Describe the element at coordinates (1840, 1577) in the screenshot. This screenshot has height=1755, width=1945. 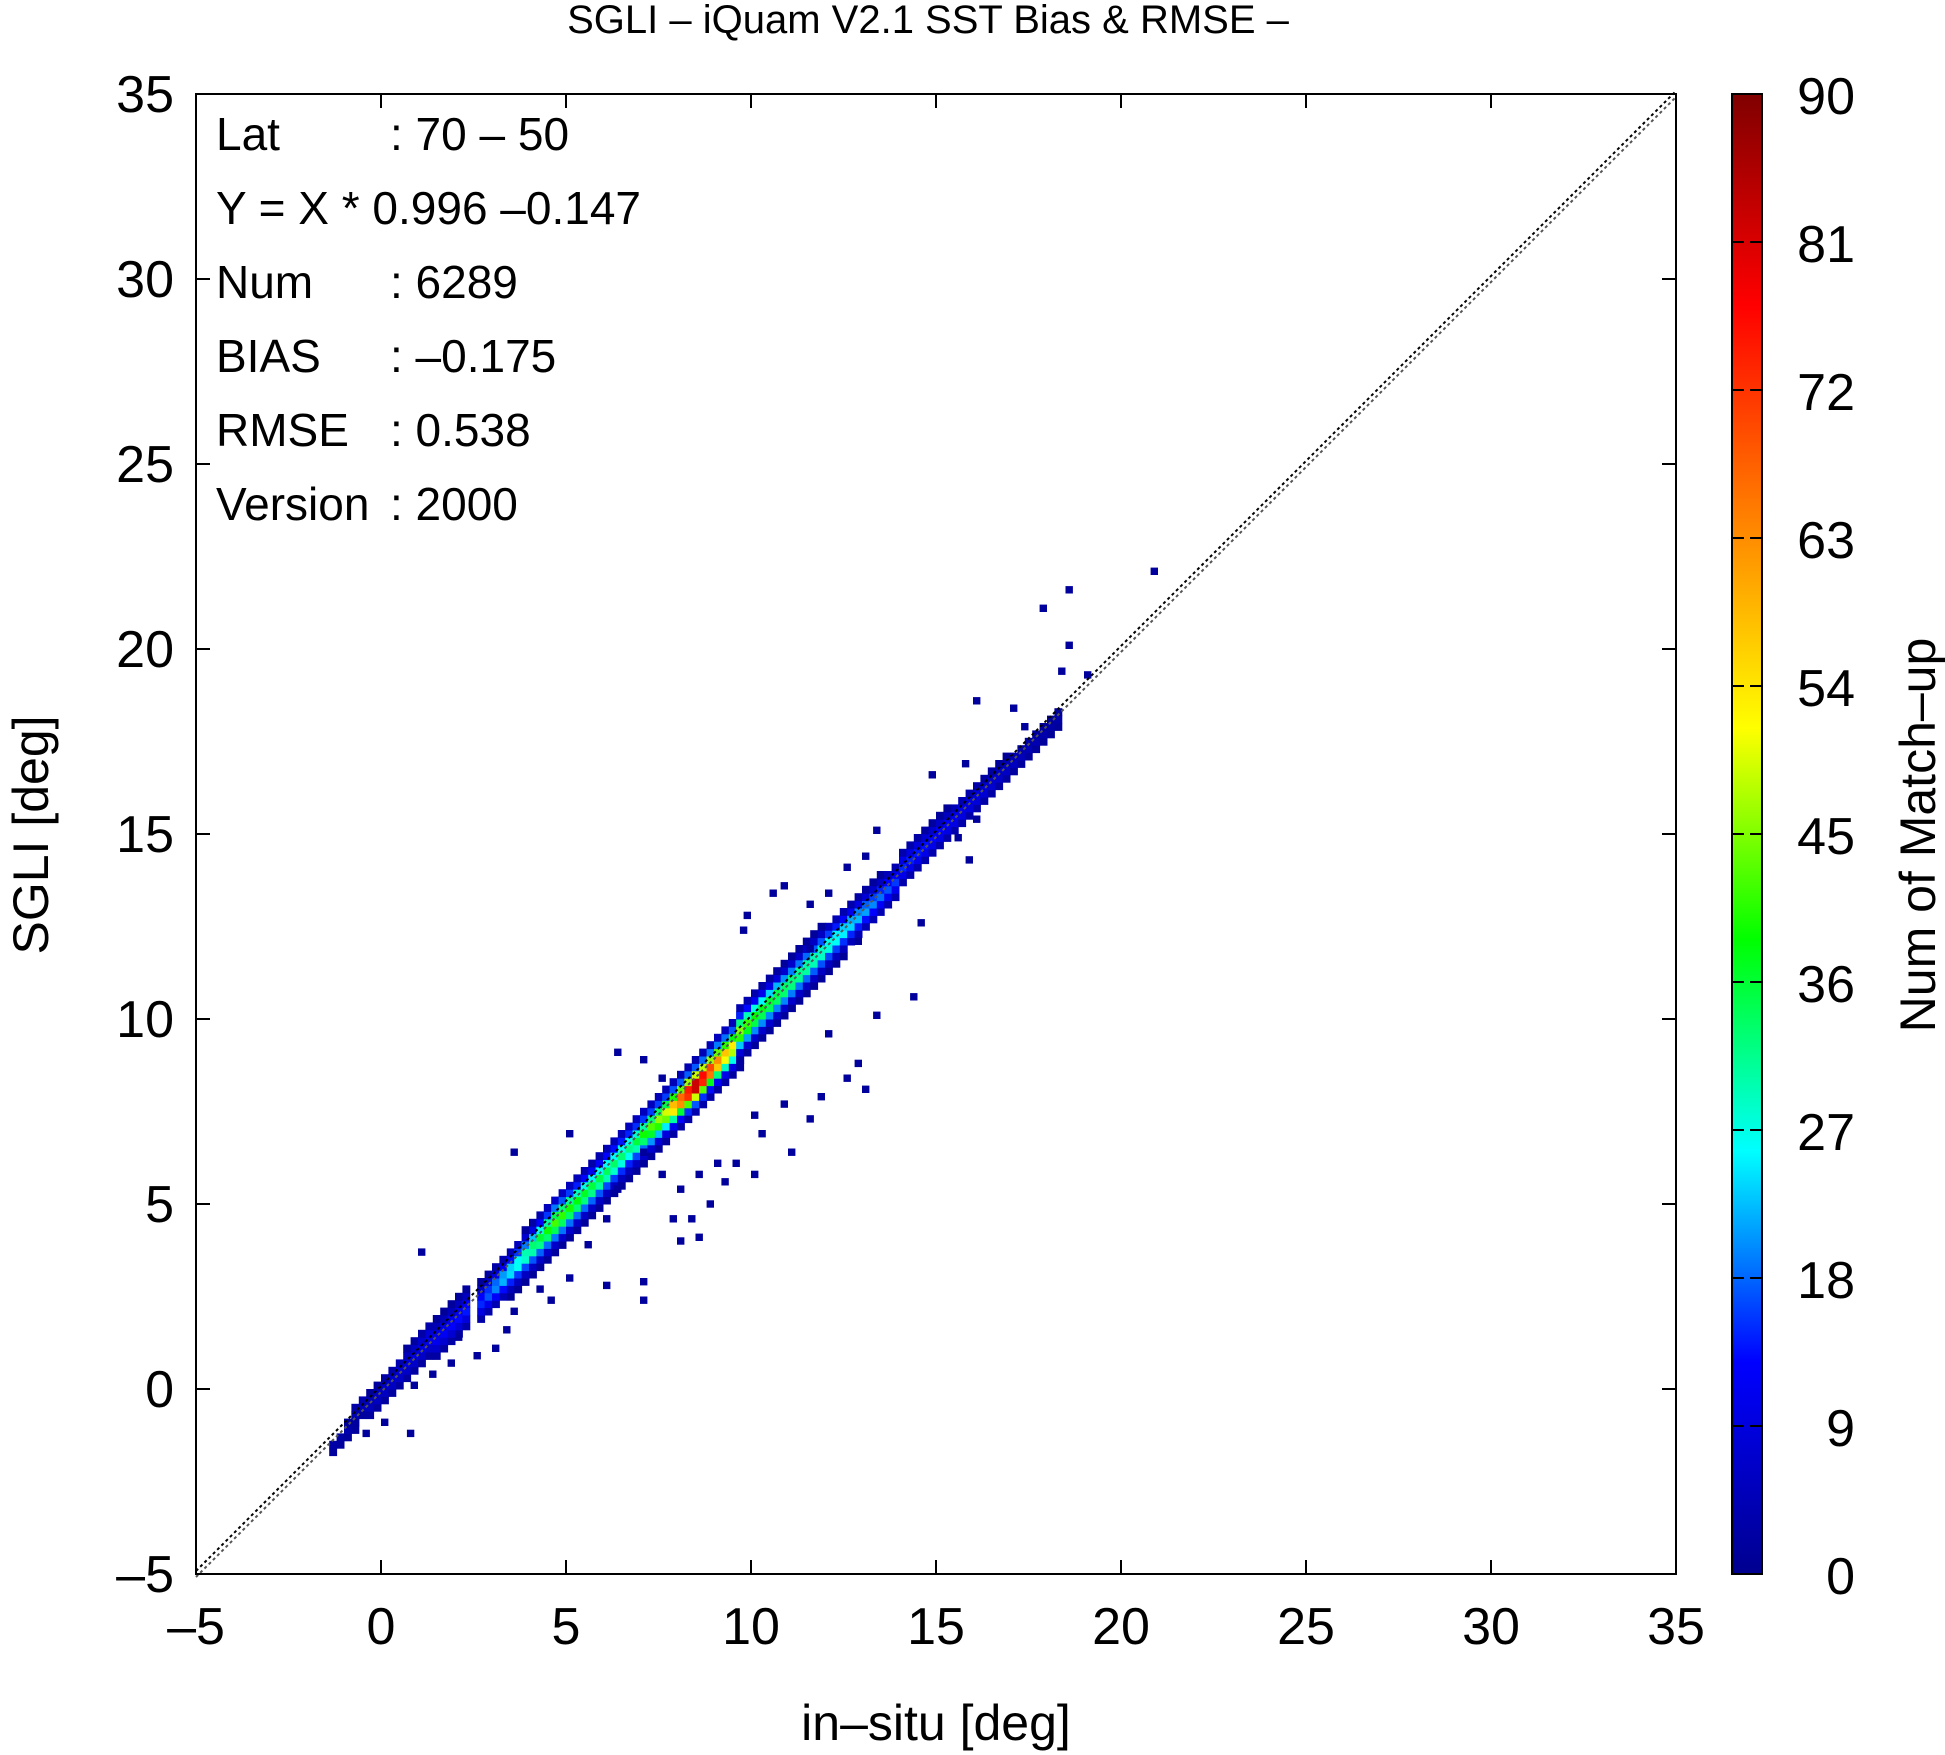
I see `colorbar-tick-label: 0` at that location.